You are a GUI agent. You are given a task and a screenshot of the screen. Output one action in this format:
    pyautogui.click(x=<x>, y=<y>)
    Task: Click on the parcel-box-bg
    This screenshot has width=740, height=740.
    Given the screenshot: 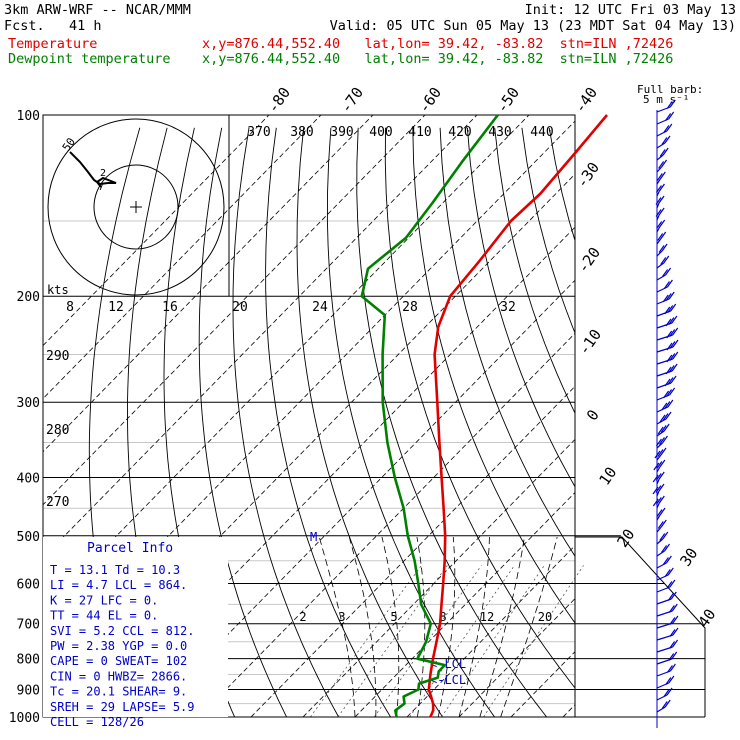 What is the action you would take?
    pyautogui.click(x=135, y=627)
    